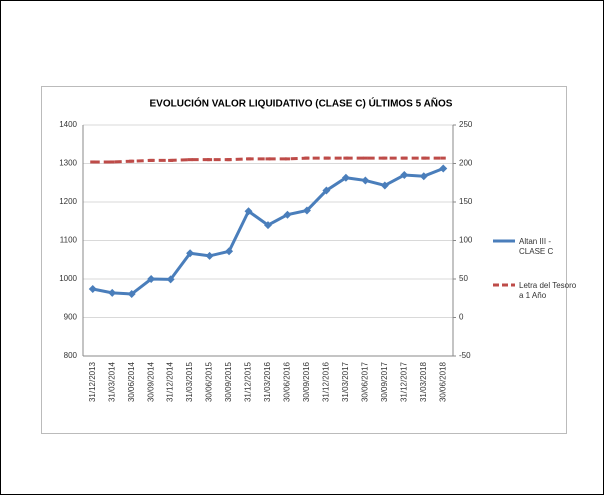 The image size is (604, 495). What do you see at coordinates (403, 381) in the screenshot?
I see `x-tick-label: 31/12/2017` at bounding box center [403, 381].